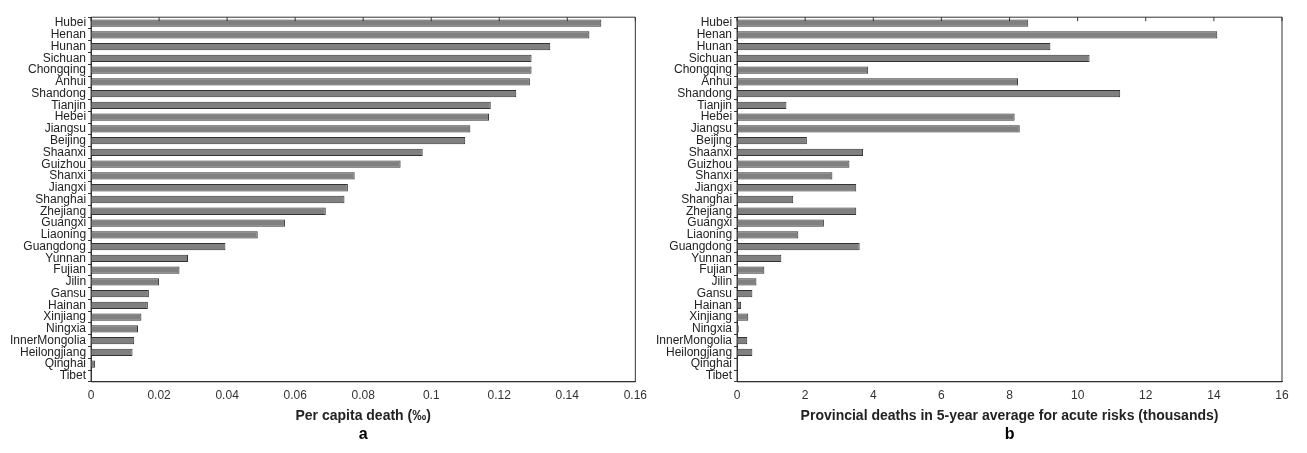 The image size is (1307, 453). I want to click on text: a, so click(363, 434).